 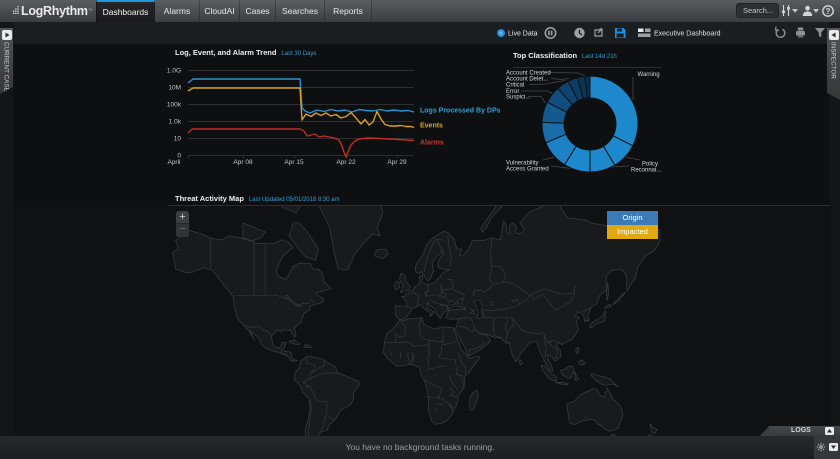 What do you see at coordinates (515, 86) in the screenshot?
I see `svg-text: Critical` at bounding box center [515, 86].